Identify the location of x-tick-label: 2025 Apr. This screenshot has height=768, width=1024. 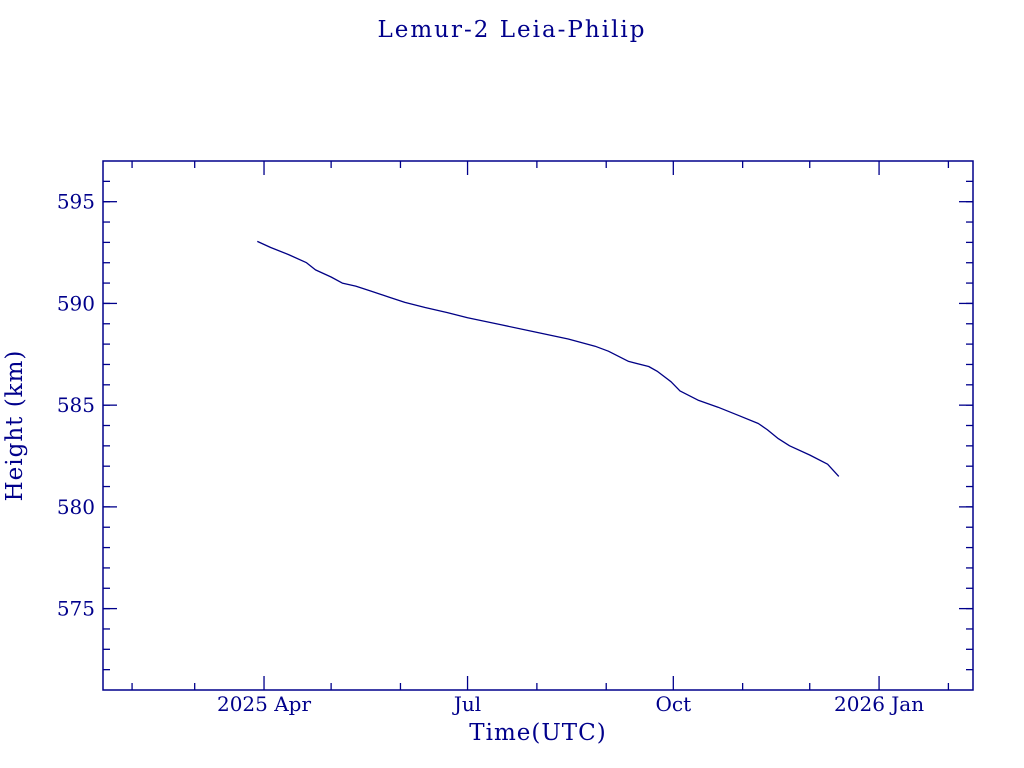
(264, 704).